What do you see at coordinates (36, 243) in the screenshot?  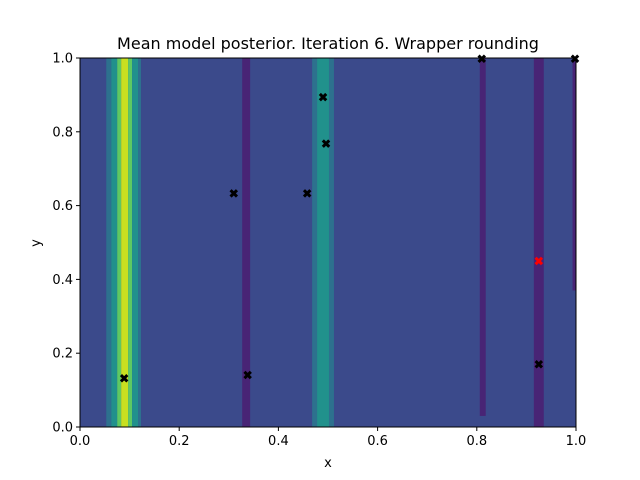 I see `y-axis-label: y` at bounding box center [36, 243].